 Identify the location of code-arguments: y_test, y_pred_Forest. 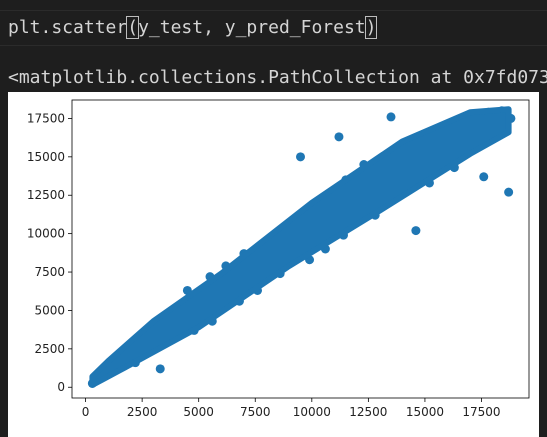
(252, 27).